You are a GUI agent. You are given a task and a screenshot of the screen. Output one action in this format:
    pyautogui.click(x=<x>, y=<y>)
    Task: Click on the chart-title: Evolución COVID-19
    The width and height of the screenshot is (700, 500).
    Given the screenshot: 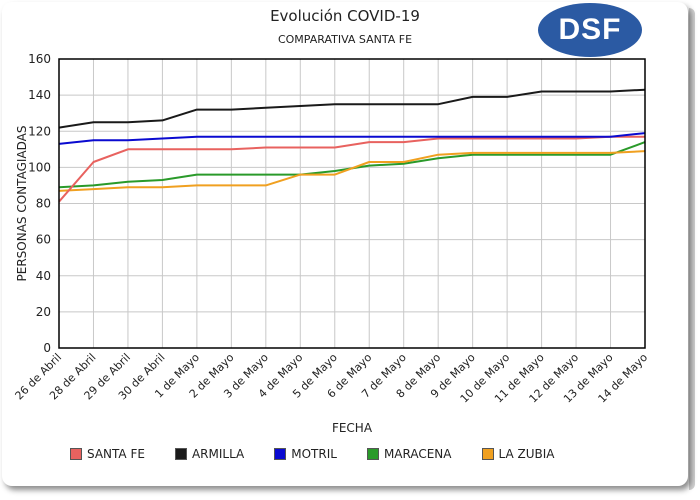 What is the action you would take?
    pyautogui.click(x=345, y=16)
    